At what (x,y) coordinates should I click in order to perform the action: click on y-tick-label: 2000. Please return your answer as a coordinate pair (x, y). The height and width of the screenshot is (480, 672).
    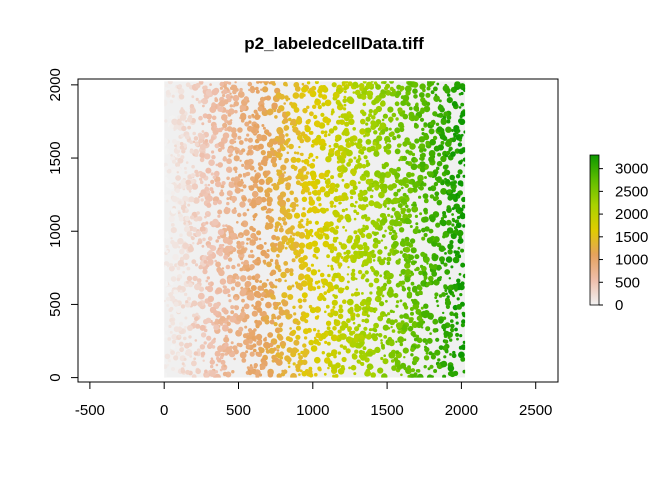
    Looking at the image, I should click on (55, 84).